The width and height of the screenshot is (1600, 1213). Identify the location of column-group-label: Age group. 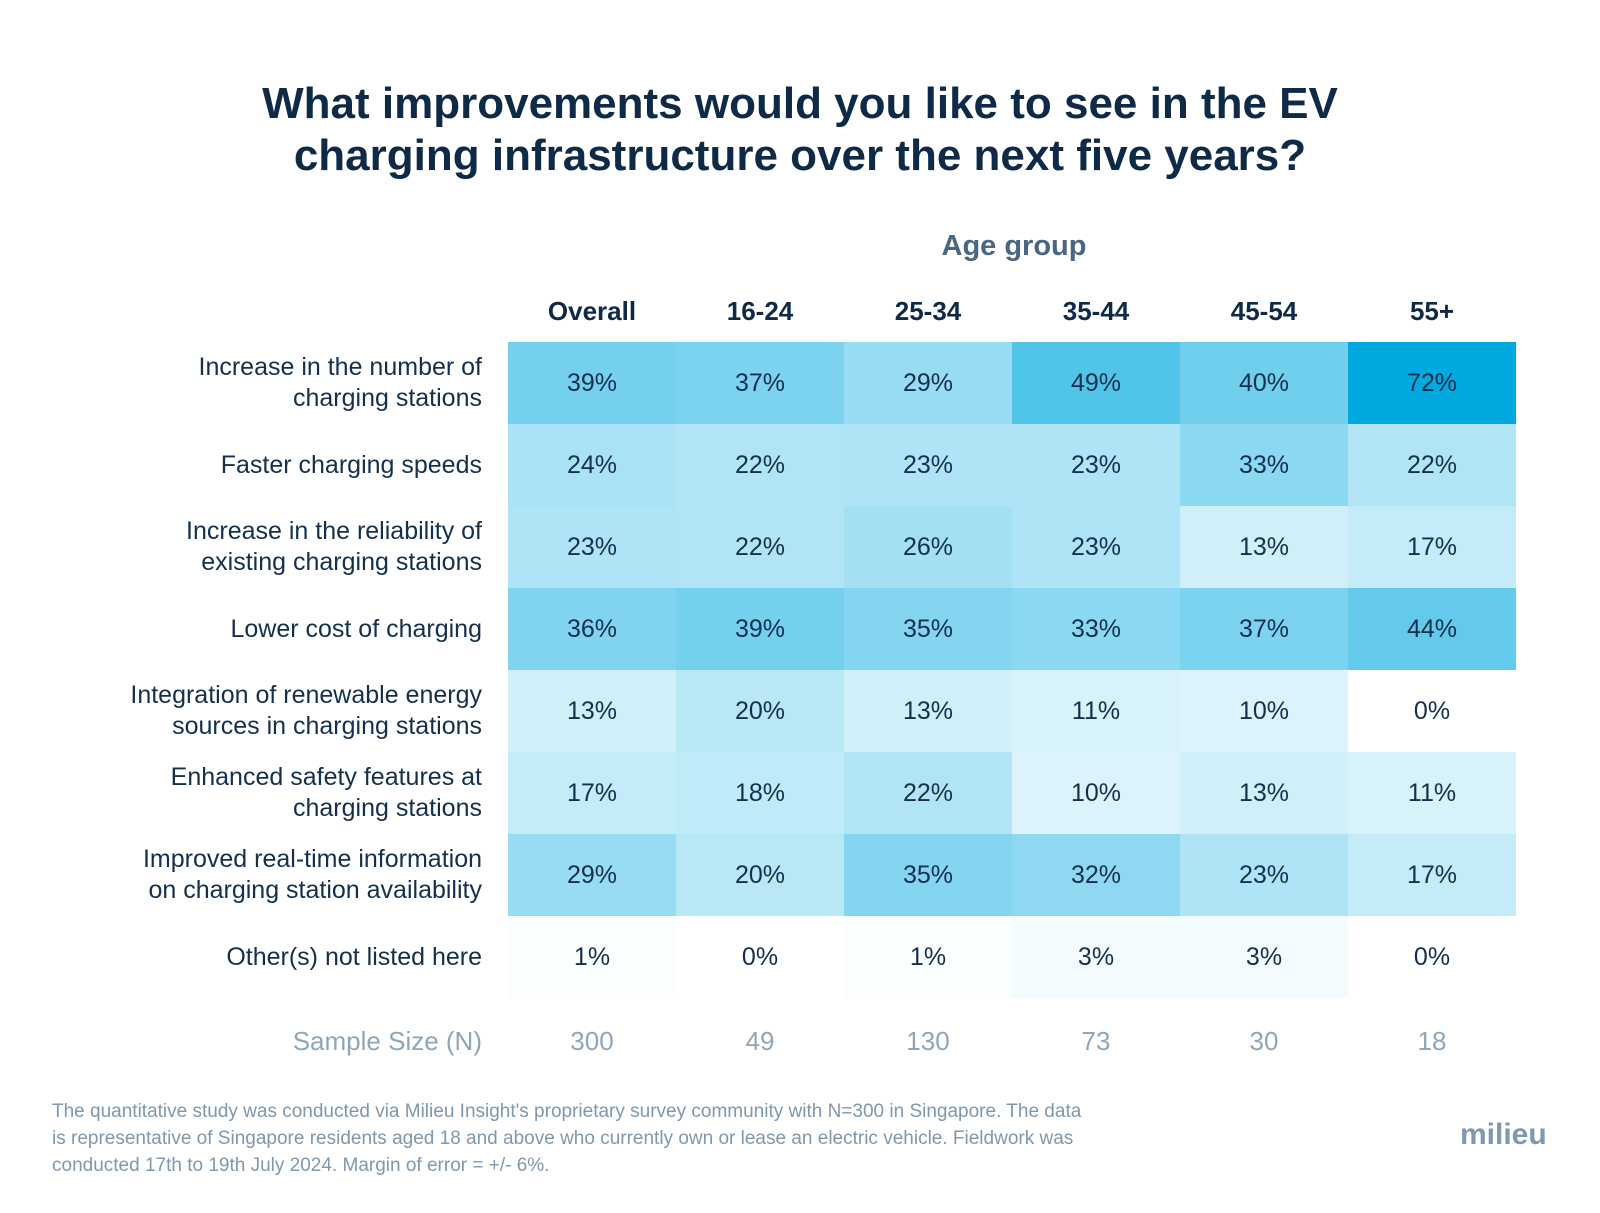
(1014, 246).